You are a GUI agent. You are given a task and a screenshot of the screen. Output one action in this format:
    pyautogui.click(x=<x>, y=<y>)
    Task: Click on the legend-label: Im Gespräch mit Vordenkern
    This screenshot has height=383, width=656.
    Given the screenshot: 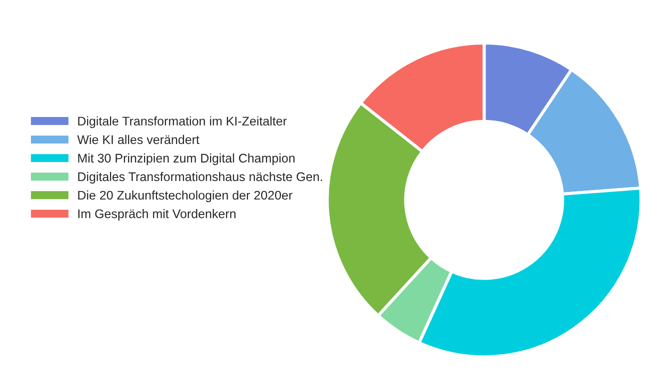 What is the action you would take?
    pyautogui.click(x=157, y=215)
    